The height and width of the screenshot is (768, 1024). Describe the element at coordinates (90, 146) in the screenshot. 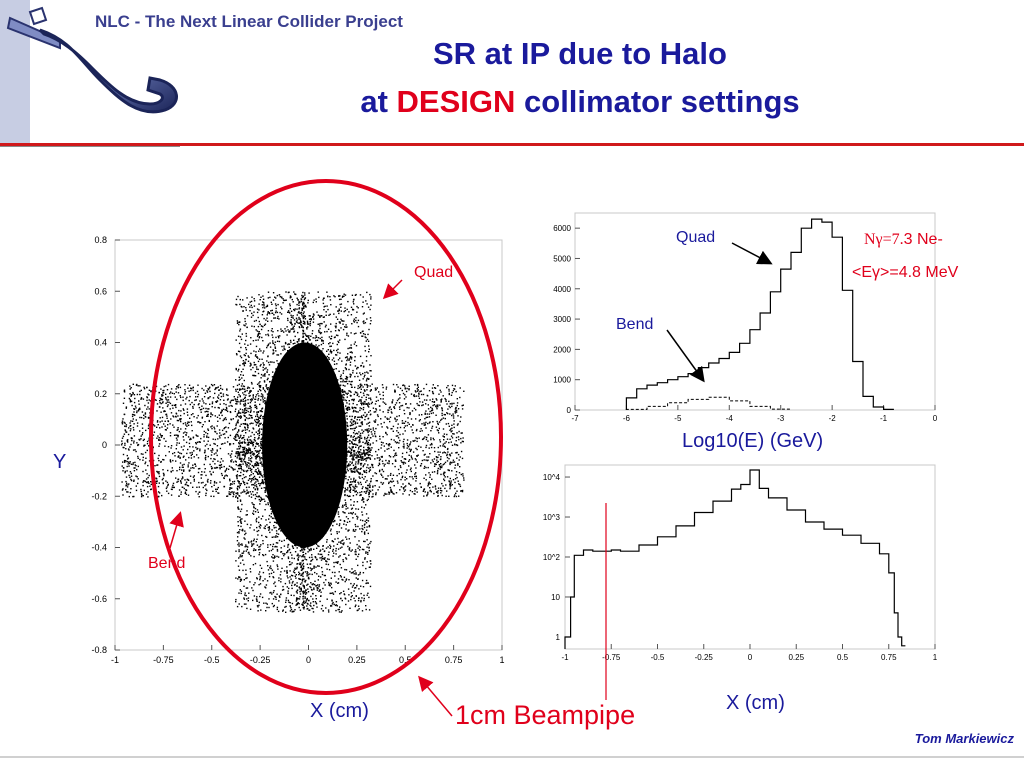

I see `header-rule-gray` at that location.